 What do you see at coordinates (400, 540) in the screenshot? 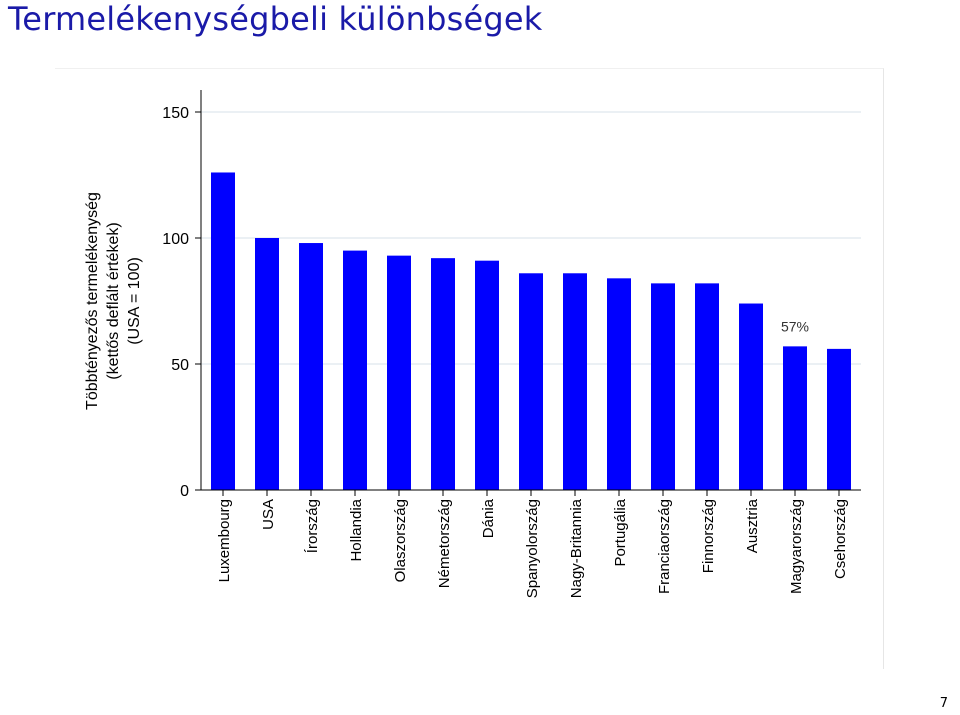
I see `x-tick-label: Olaszország` at bounding box center [400, 540].